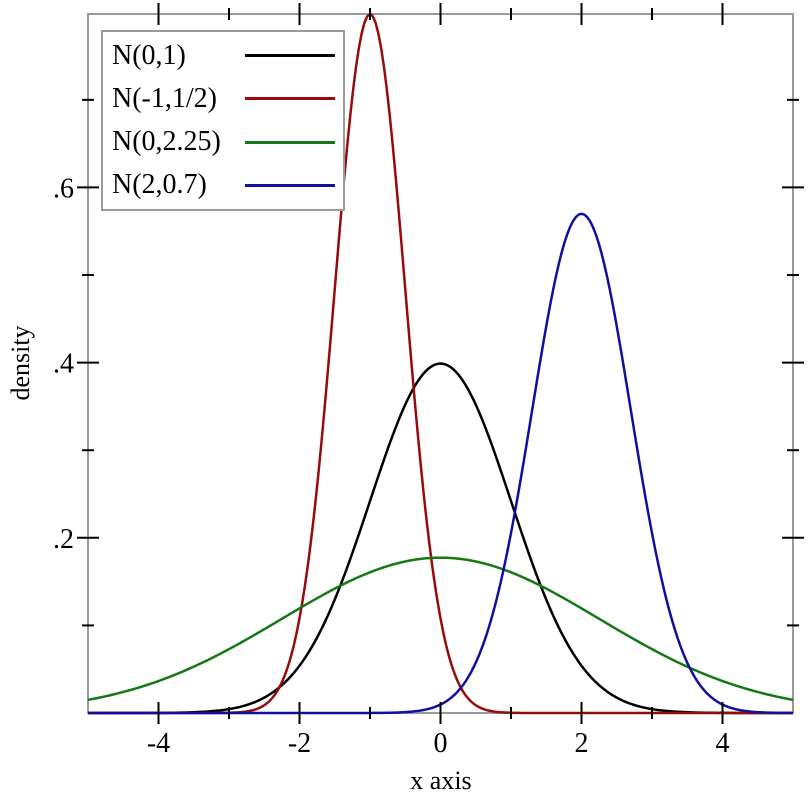 The height and width of the screenshot is (812, 812). What do you see at coordinates (440, 780) in the screenshot?
I see `x-axis-label: x axis` at bounding box center [440, 780].